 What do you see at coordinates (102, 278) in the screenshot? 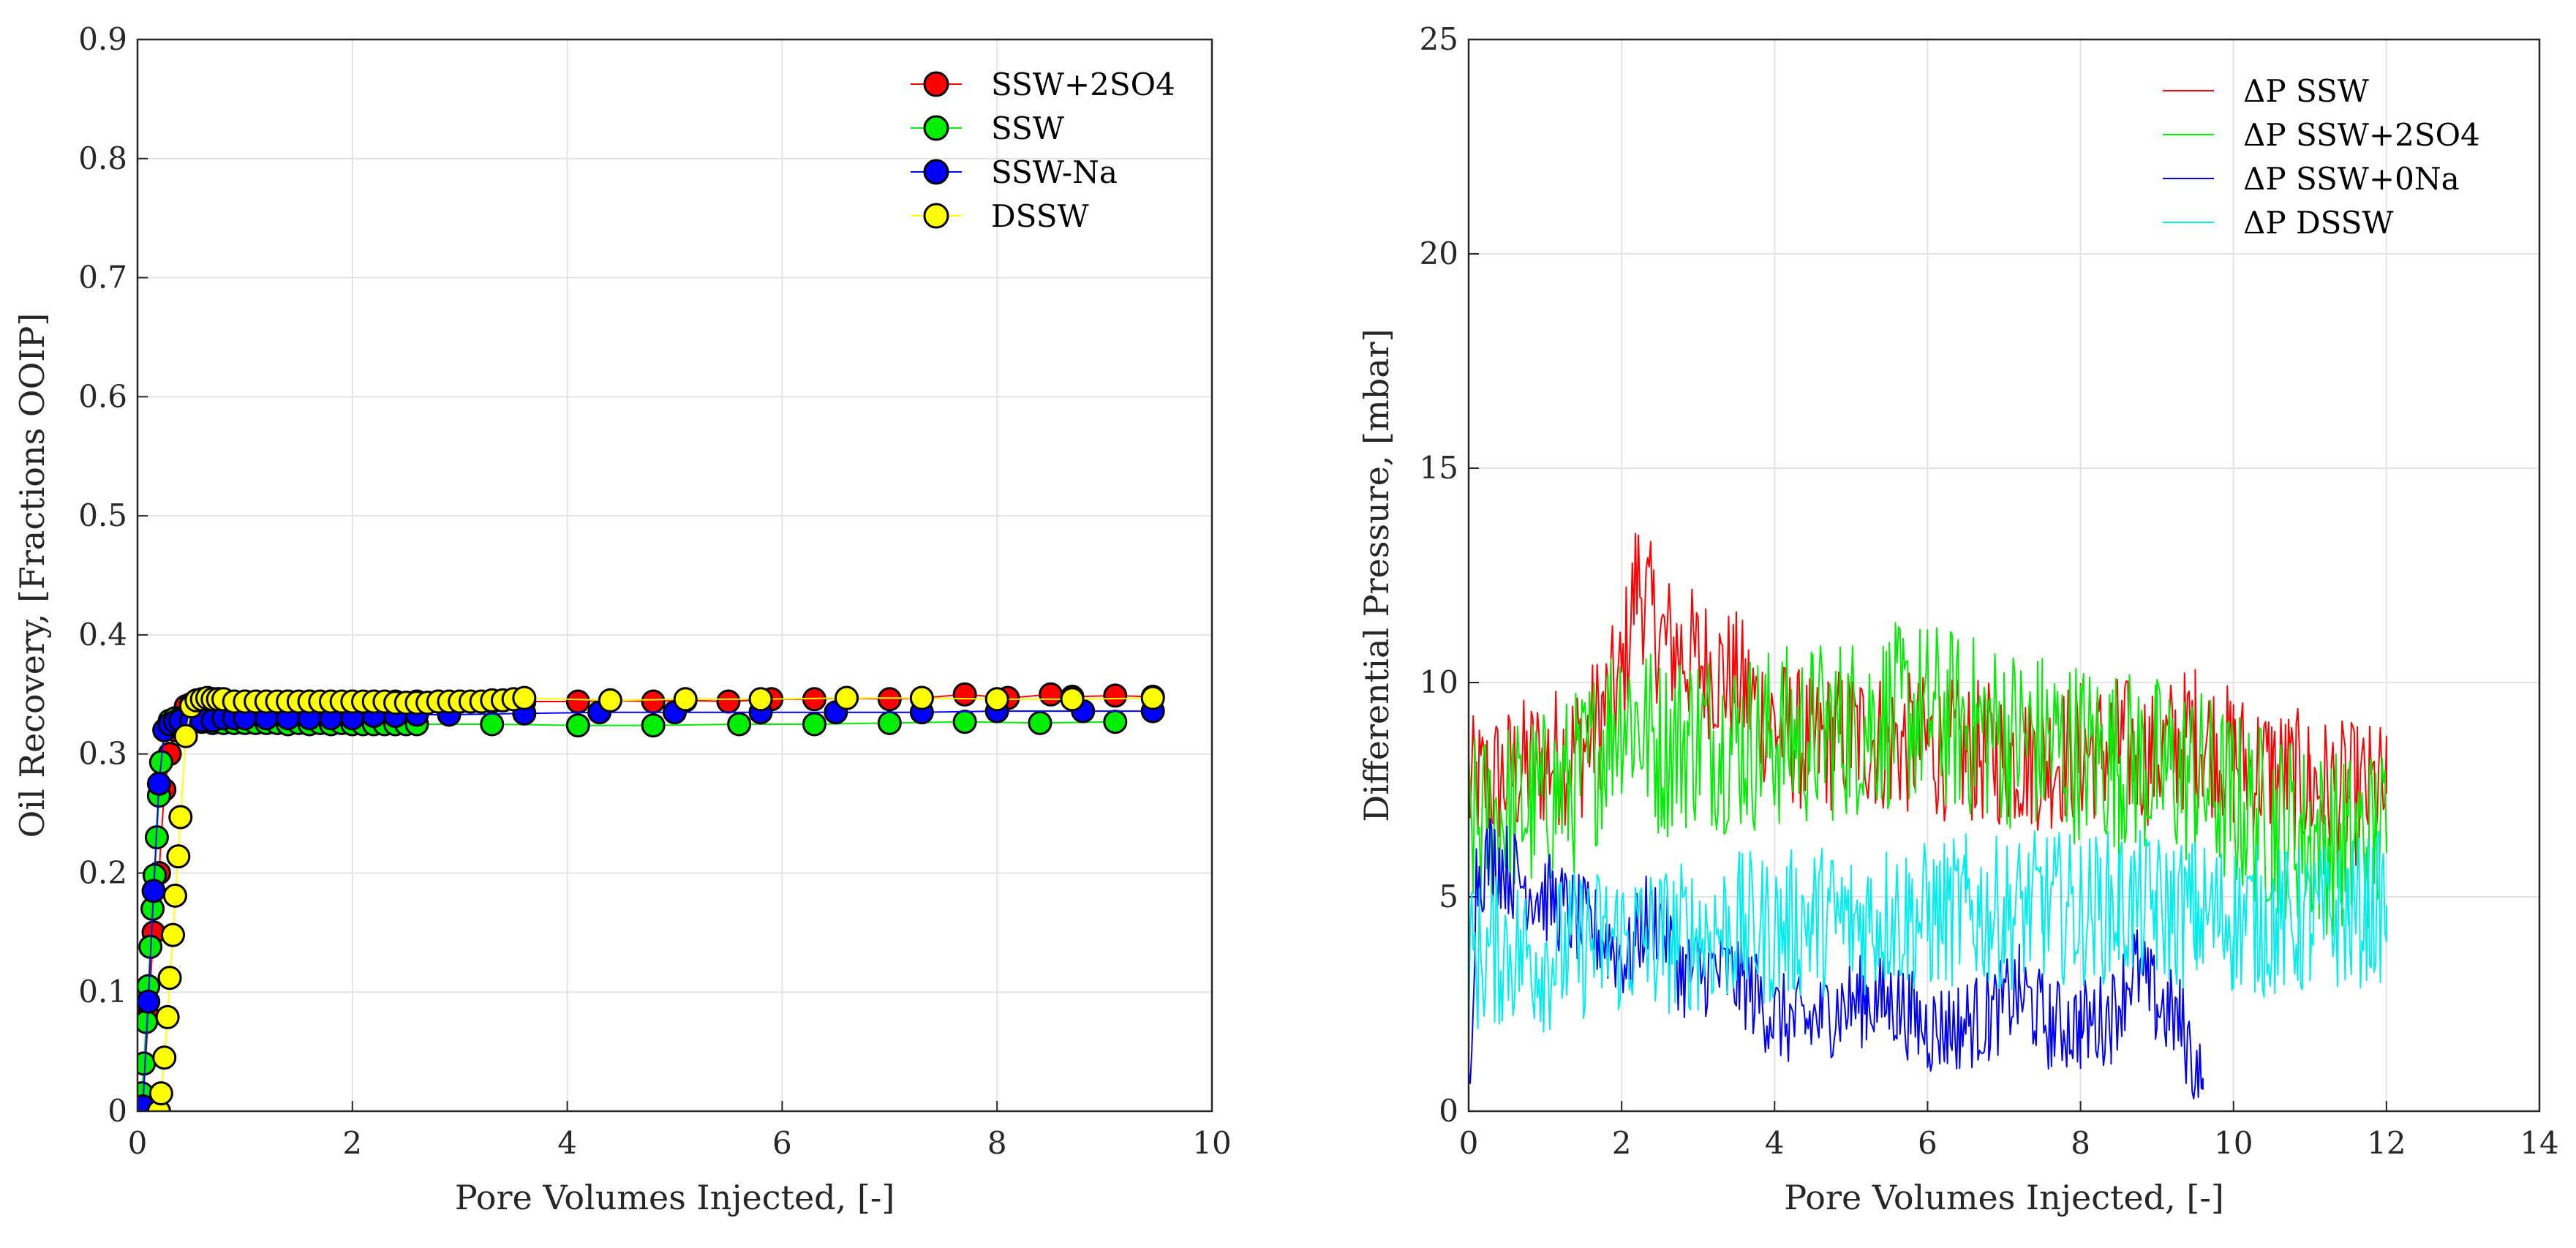
I see `y-tick-label: 0.7` at bounding box center [102, 278].